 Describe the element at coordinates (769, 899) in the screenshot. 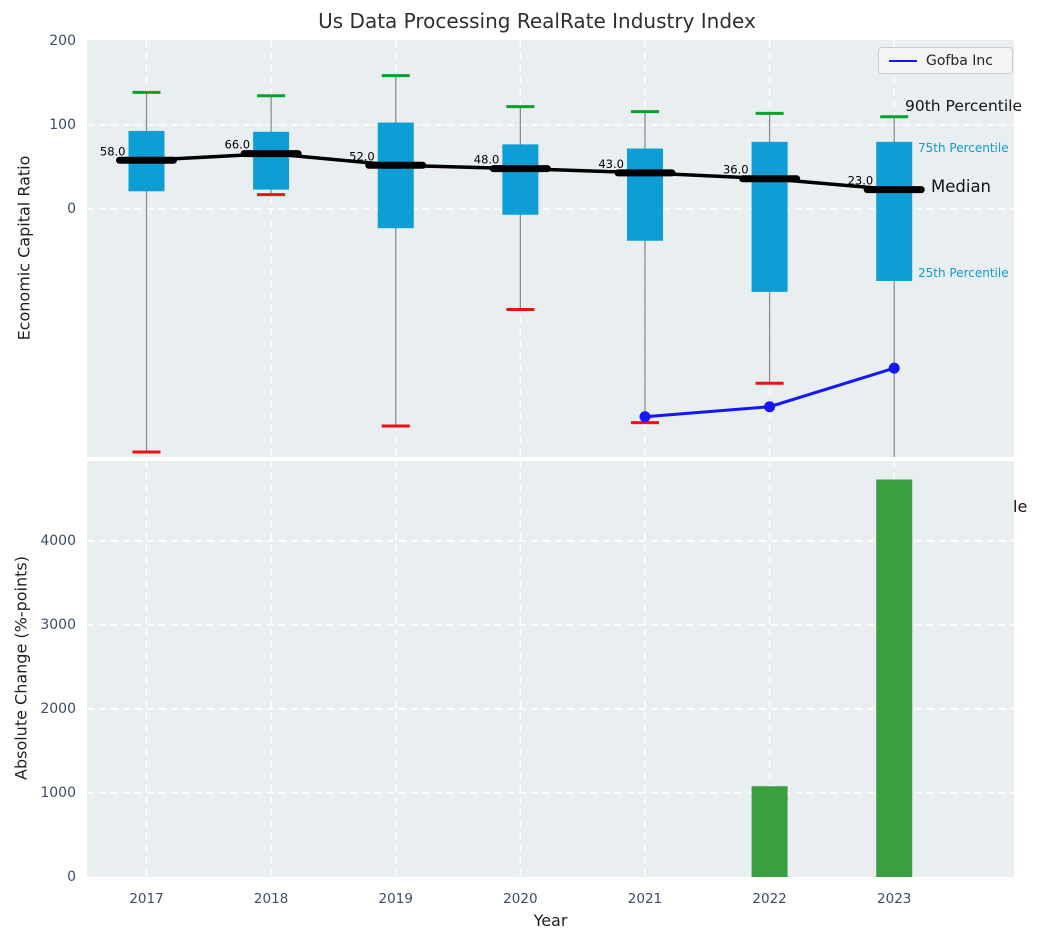

I see `x-tick-label: 2022` at that location.